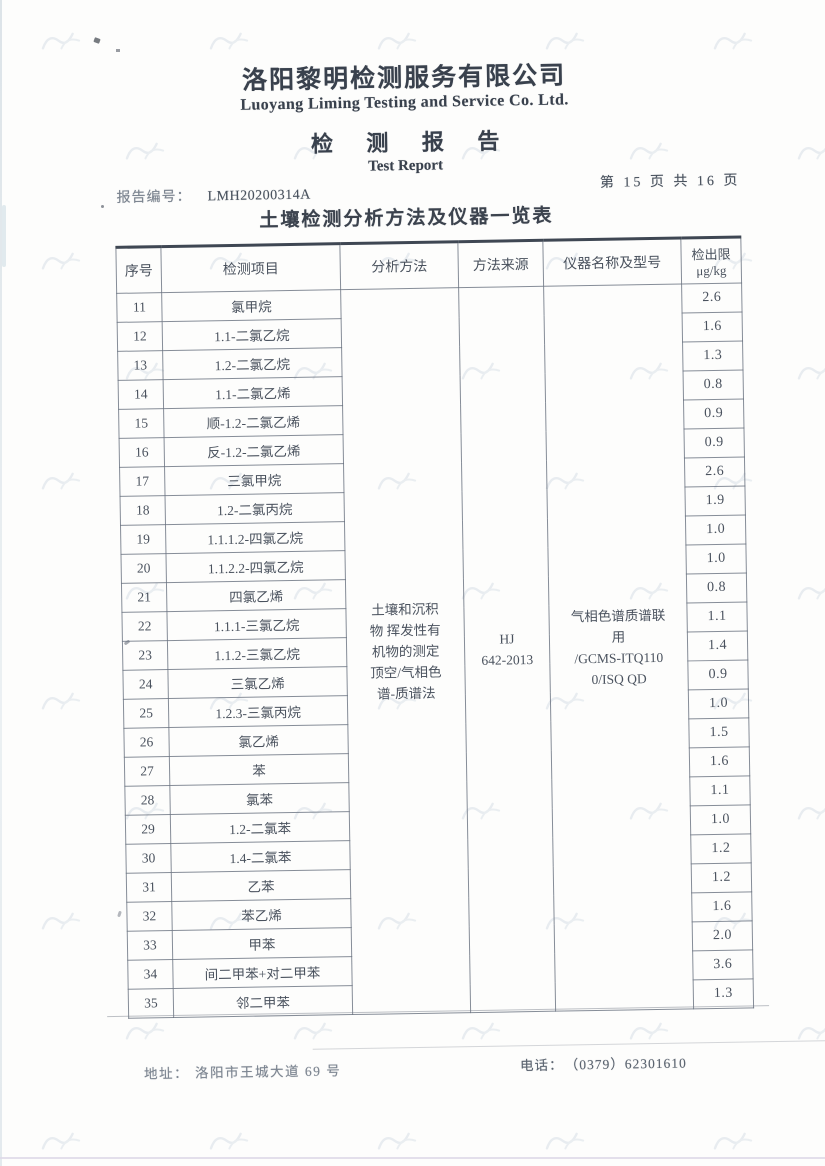  What do you see at coordinates (256, 624) in the screenshot?
I see `cell-item: 1.1.1-三氯乙烷` at bounding box center [256, 624].